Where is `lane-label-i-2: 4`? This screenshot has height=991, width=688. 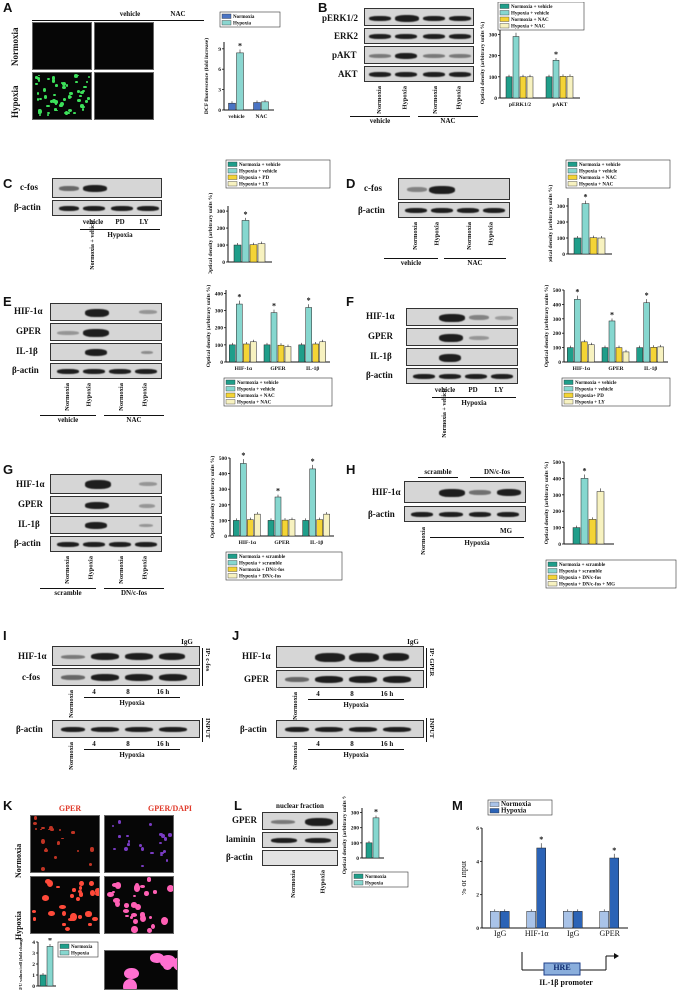 lane-label-i-2: 4 is located at coordinates (94, 692).